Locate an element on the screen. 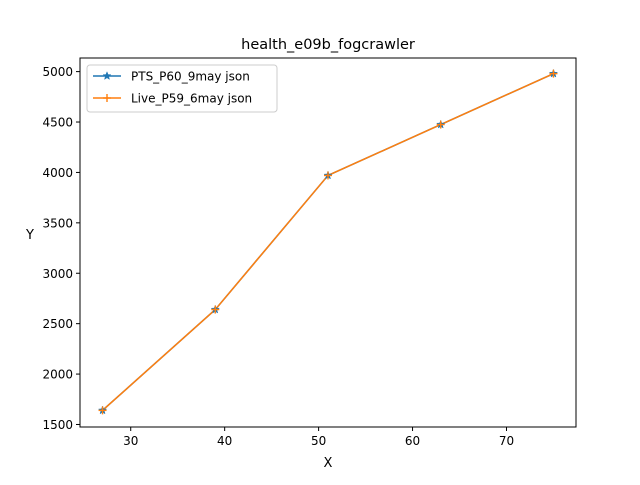  y-tick-label: 2000 is located at coordinates (57, 375).